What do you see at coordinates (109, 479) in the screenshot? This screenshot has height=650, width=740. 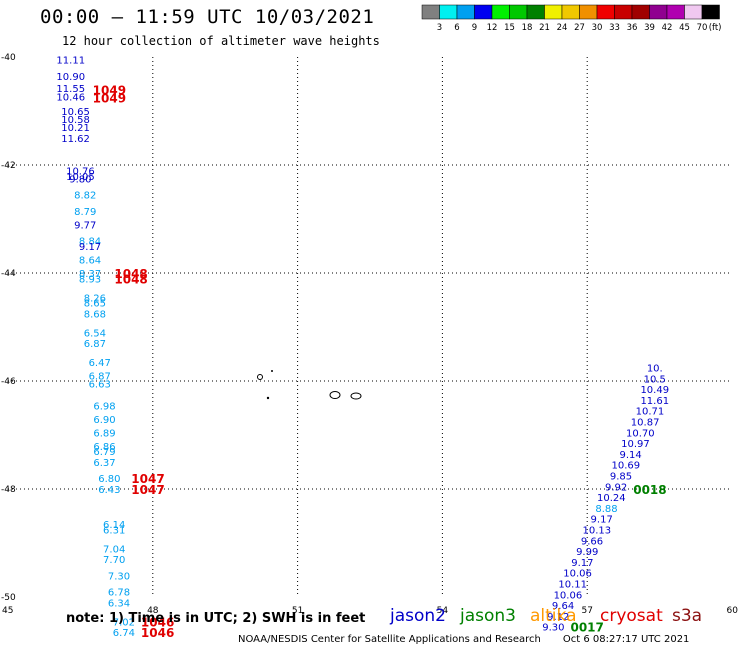 I see `wave-height-label: 6.80` at bounding box center [109, 479].